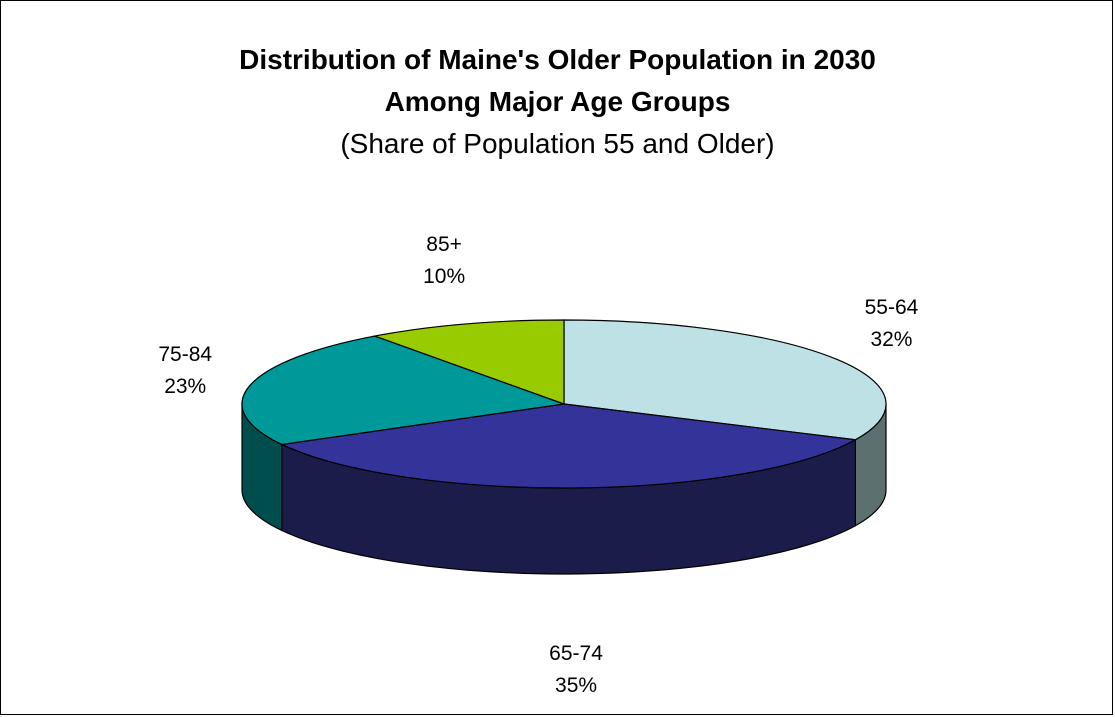  What do you see at coordinates (185, 355) in the screenshot?
I see `slice-category-label: 75-84` at bounding box center [185, 355].